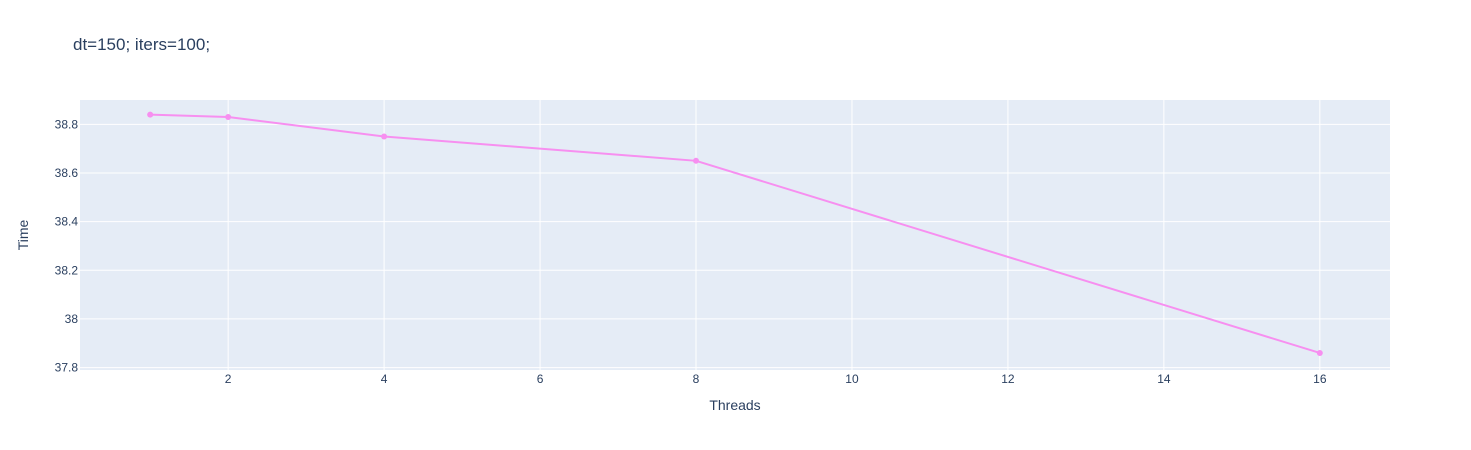  What do you see at coordinates (67, 222) in the screenshot?
I see `y-tick-label: 38.4` at bounding box center [67, 222].